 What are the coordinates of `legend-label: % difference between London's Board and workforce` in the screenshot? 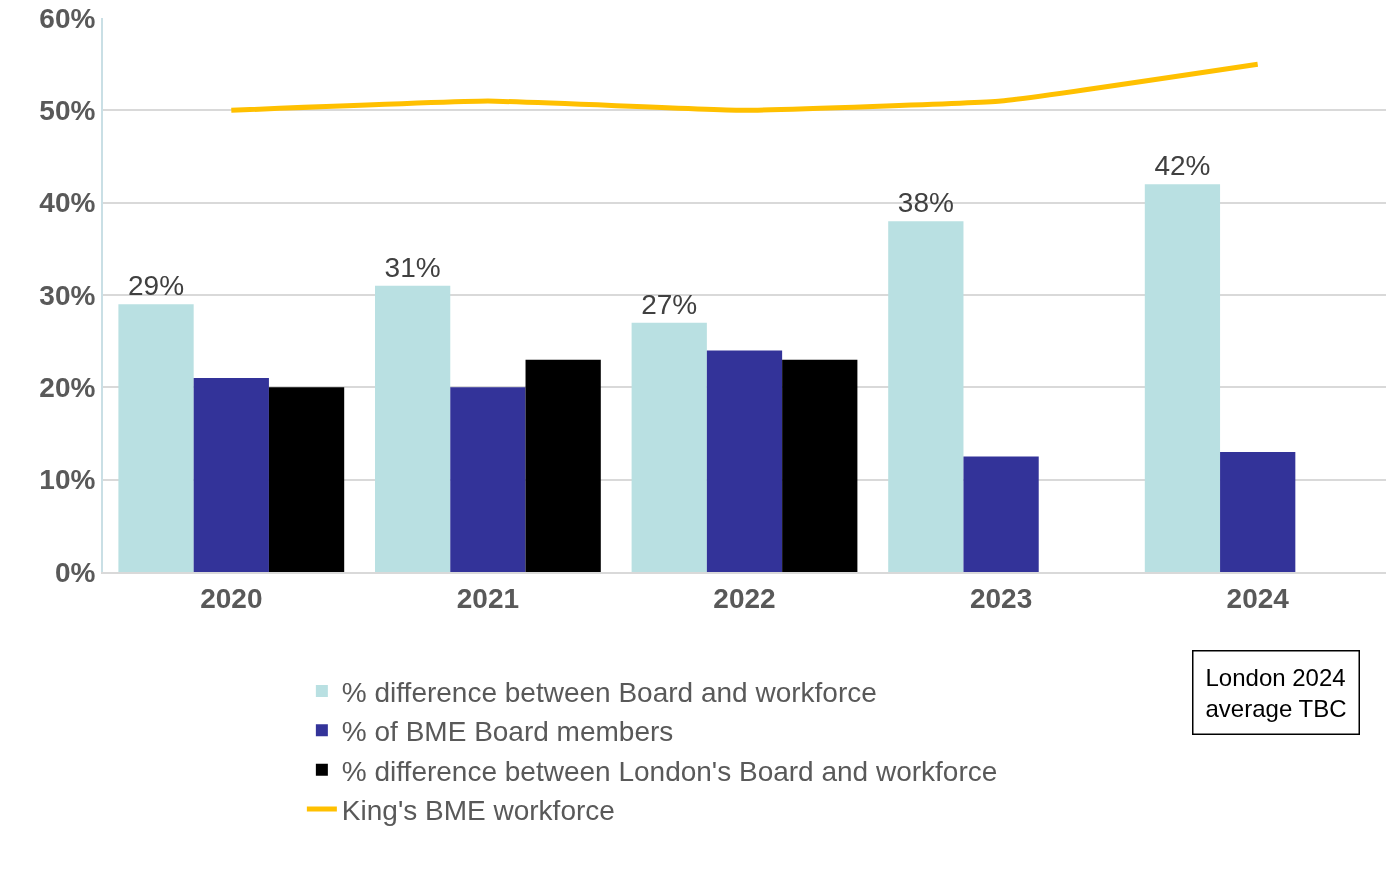 It's located at (669, 771).